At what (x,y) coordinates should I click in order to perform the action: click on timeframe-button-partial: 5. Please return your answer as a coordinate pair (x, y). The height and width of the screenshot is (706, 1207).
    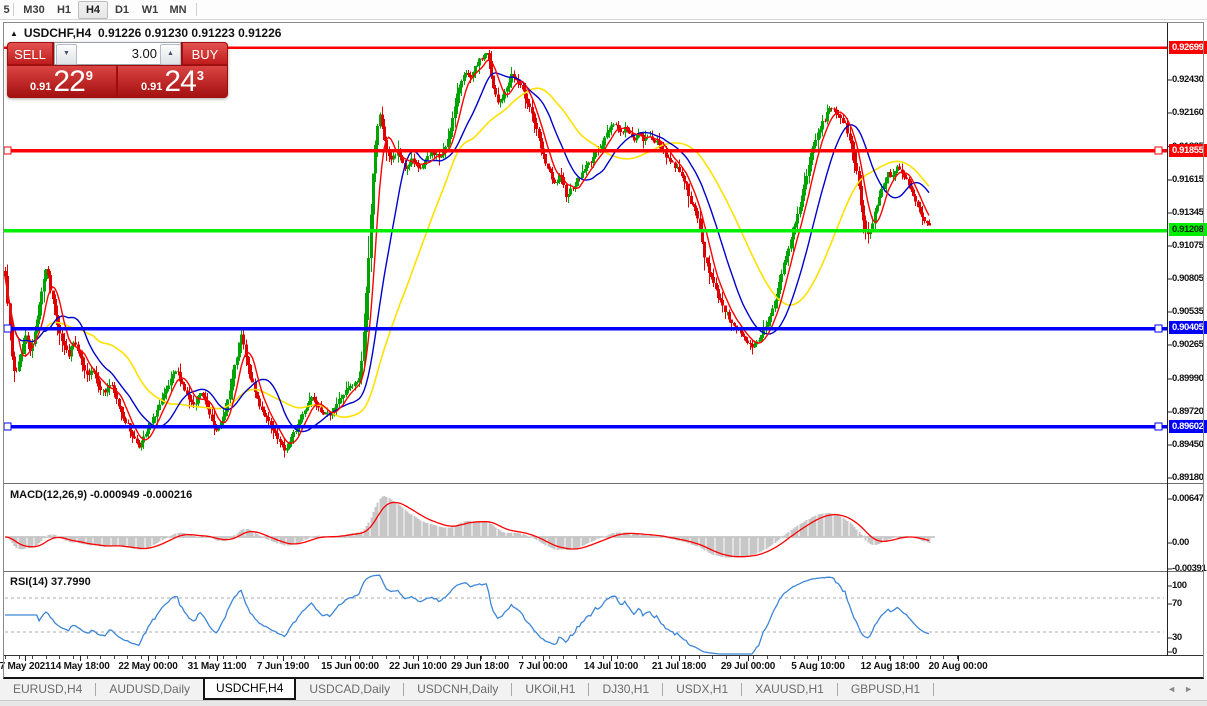
    Looking at the image, I should click on (6, 10).